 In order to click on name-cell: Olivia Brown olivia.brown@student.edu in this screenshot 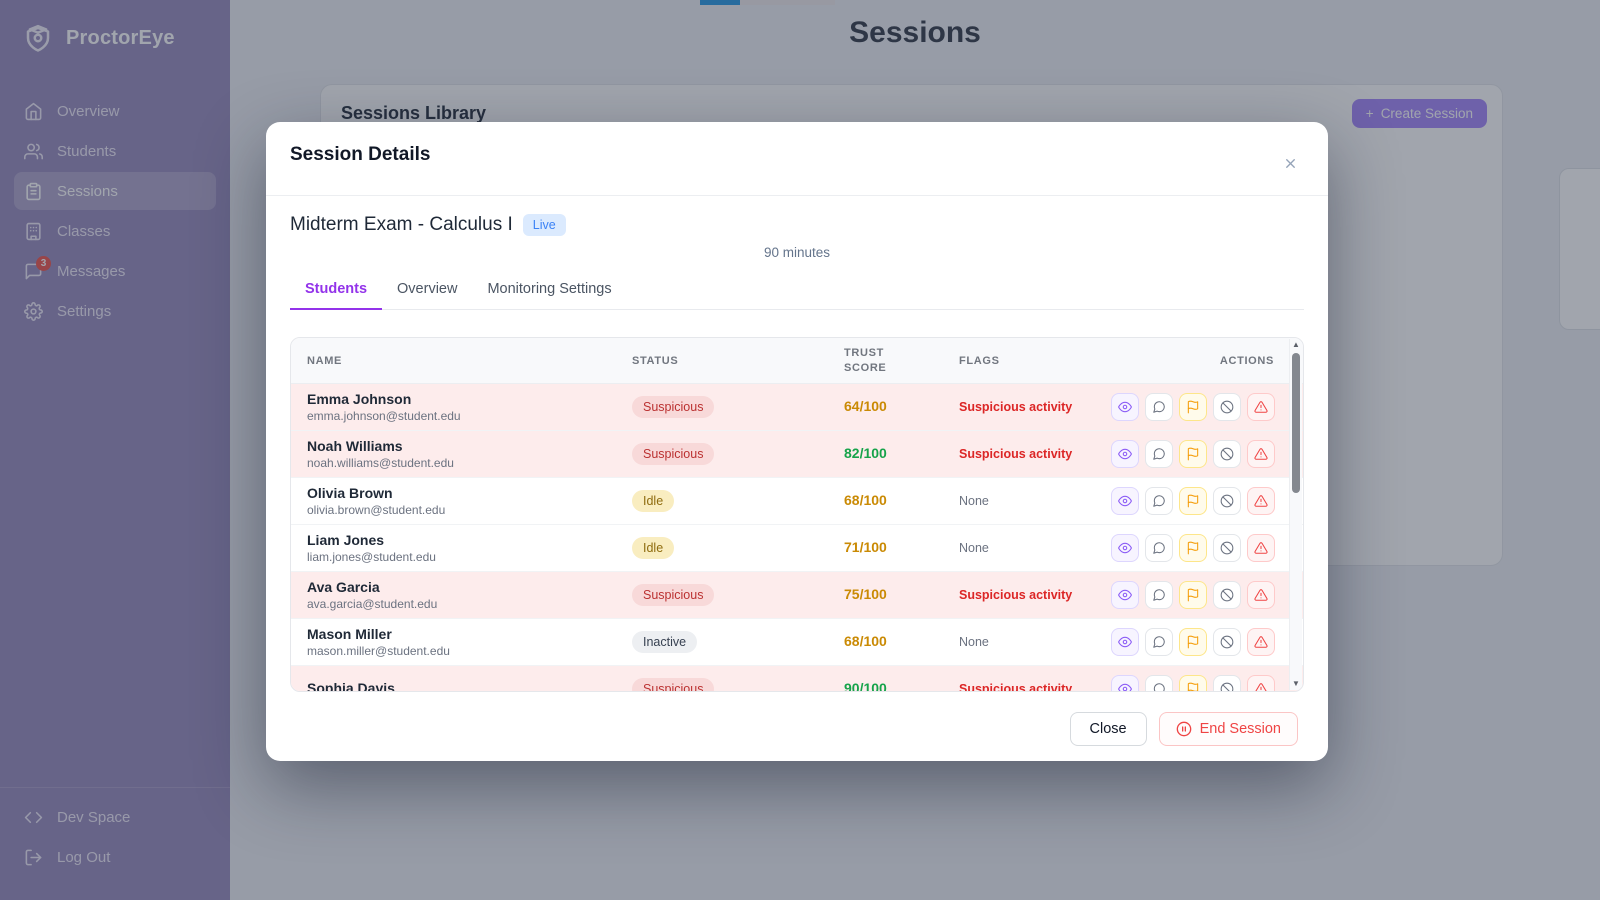, I will do `click(461, 501)`.